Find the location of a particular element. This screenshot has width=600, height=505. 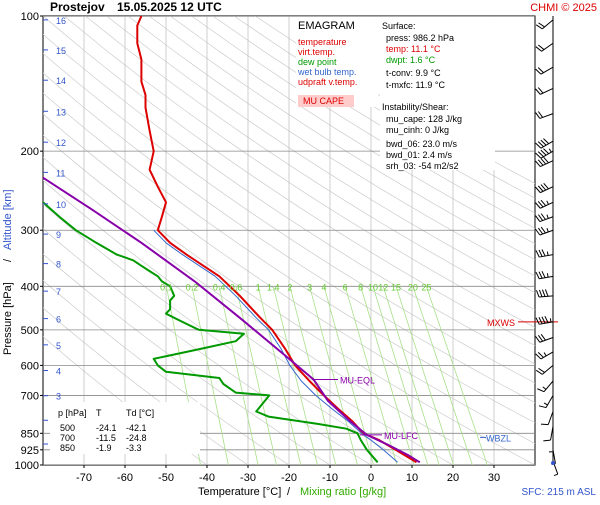

station-title: Prostejov is located at coordinates (77, 7).